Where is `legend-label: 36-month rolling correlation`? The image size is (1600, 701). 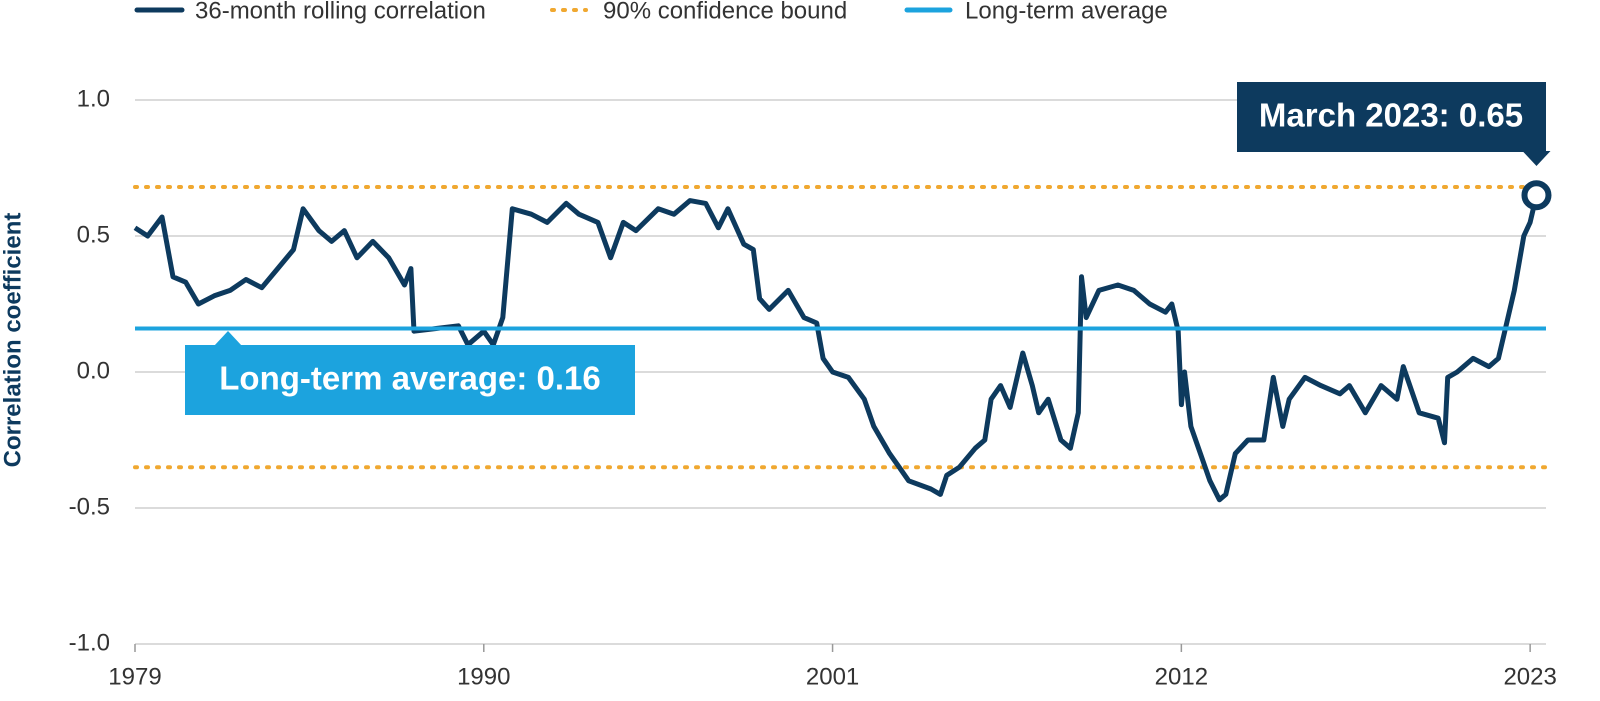 legend-label: 36-month rolling correlation is located at coordinates (340, 12).